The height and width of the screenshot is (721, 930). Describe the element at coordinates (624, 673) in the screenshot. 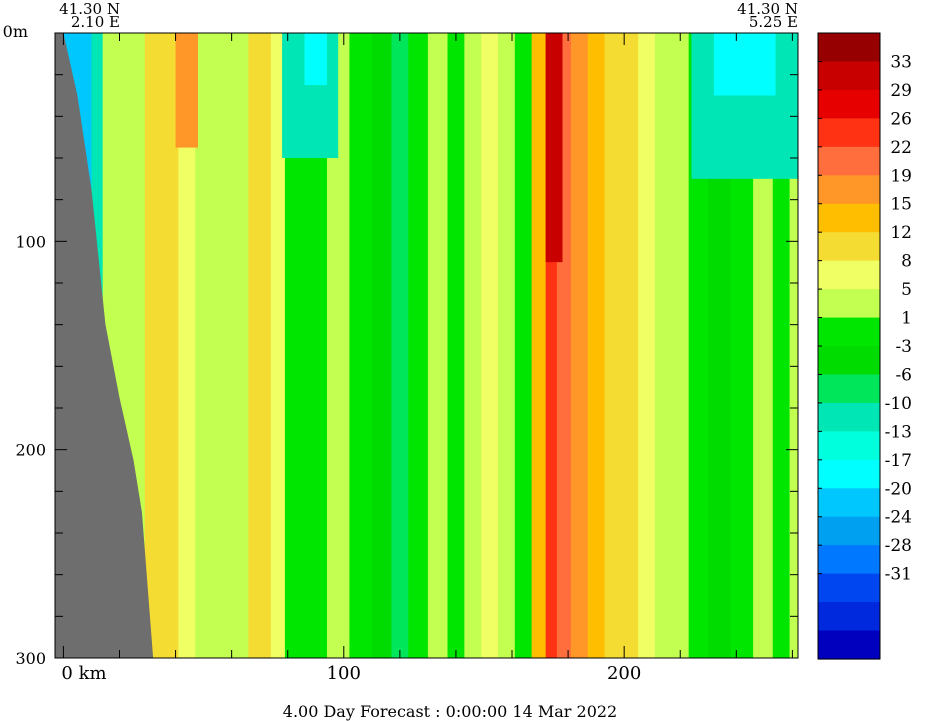

I see `x-tick-label: 200` at that location.